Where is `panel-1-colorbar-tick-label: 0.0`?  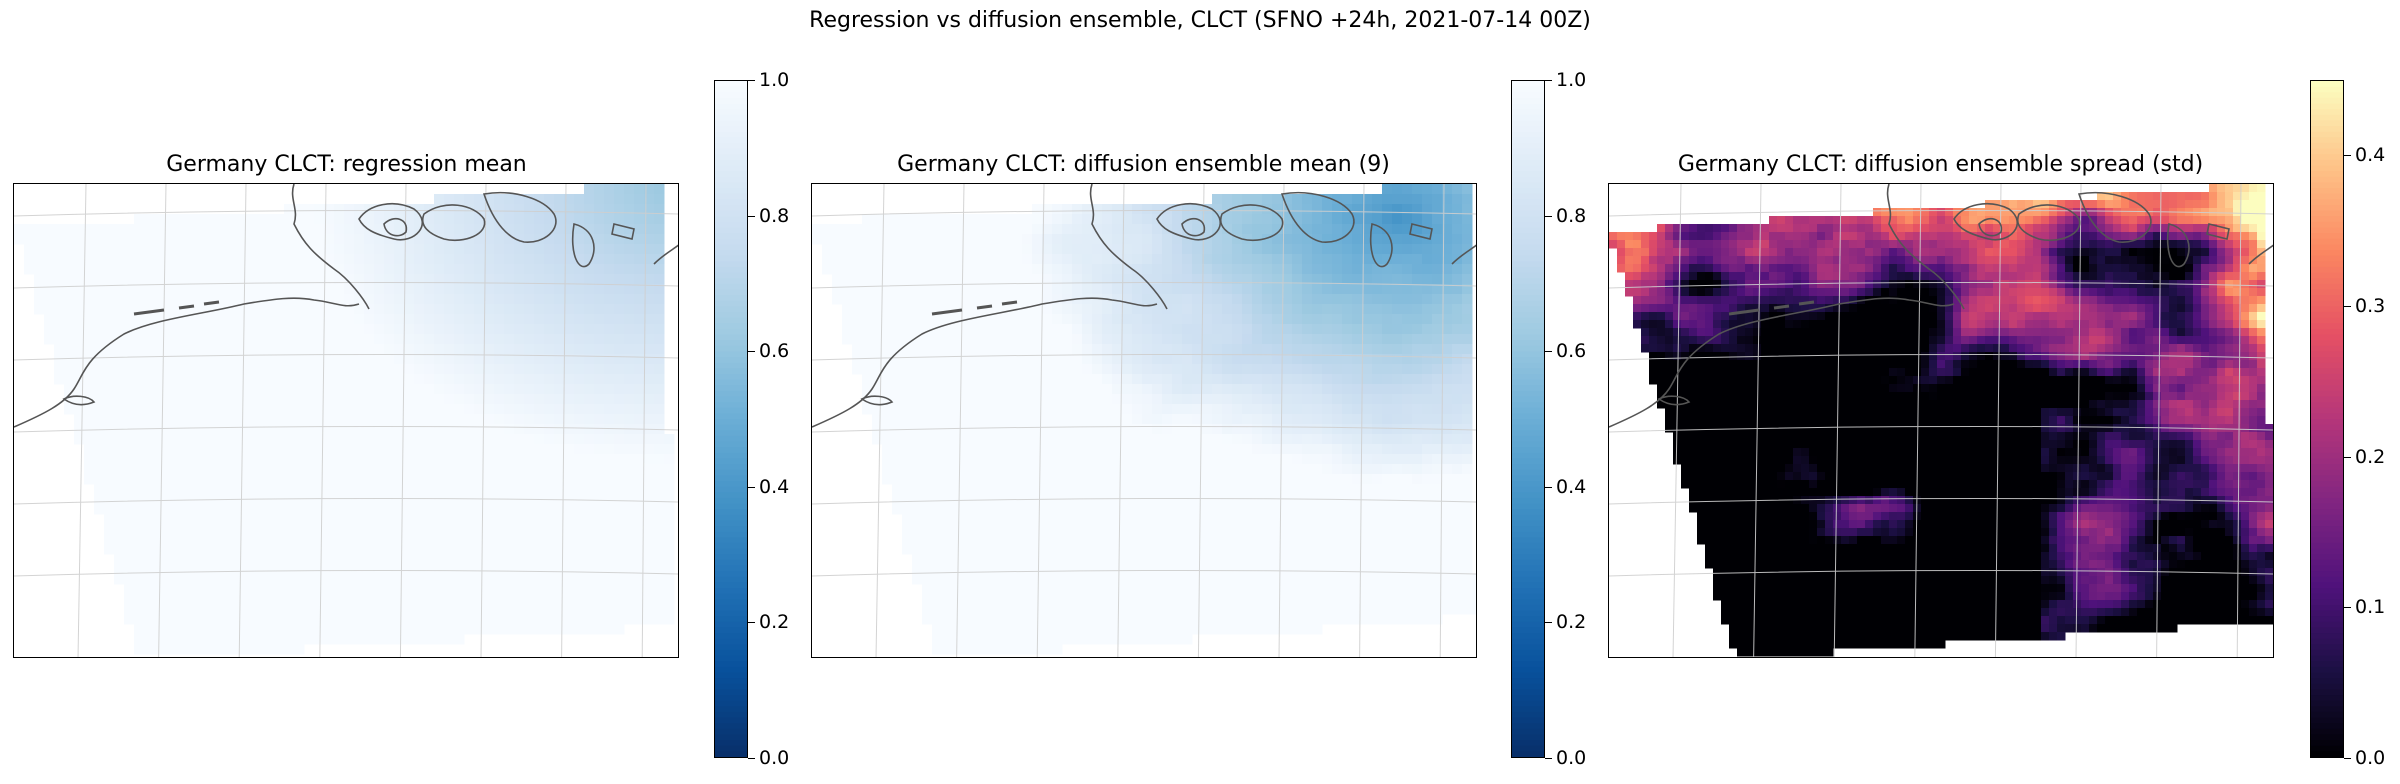
panel-1-colorbar-tick-label: 0.0 is located at coordinates (774, 758).